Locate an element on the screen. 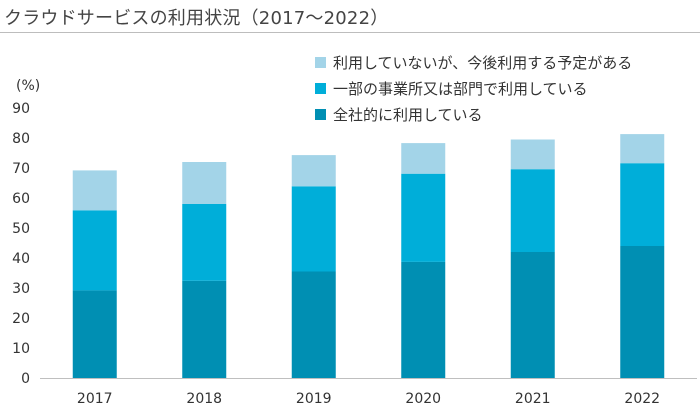  y-tick-label-50: 50 is located at coordinates (21, 229).